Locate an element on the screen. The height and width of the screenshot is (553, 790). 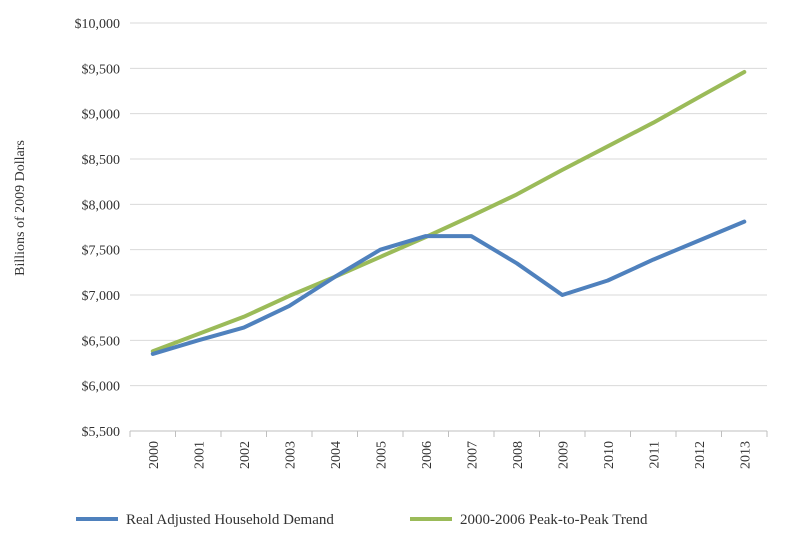
y-tick-label: $9,500 is located at coordinates (101, 69).